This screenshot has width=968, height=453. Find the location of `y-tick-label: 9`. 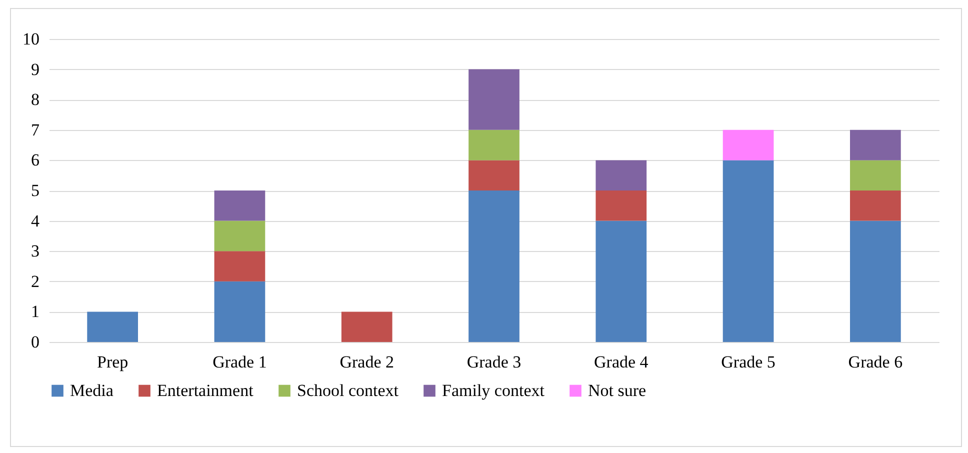

y-tick-label: 9 is located at coordinates (35, 69).